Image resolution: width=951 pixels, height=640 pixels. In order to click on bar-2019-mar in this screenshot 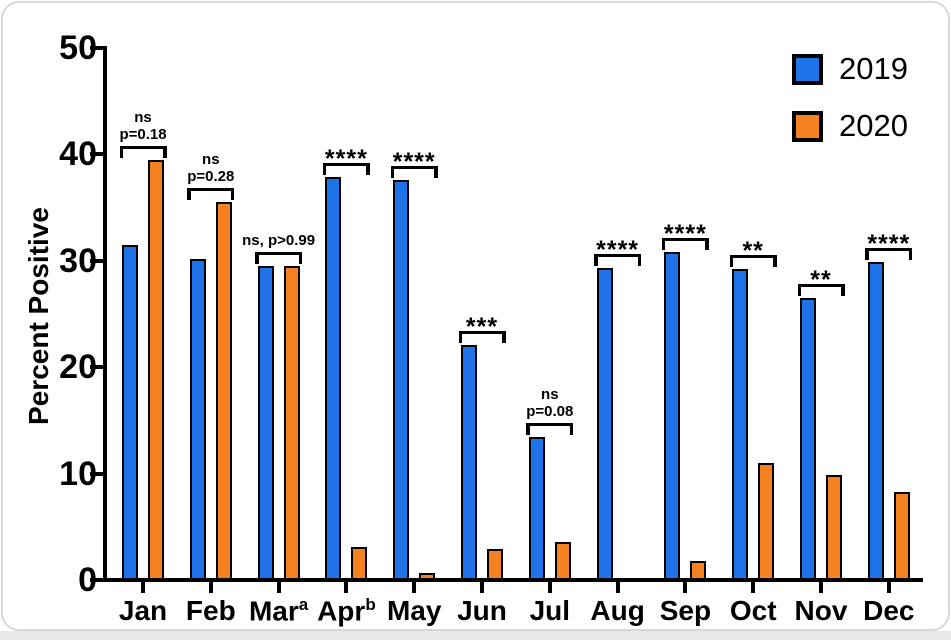, I will do `click(265, 422)`.